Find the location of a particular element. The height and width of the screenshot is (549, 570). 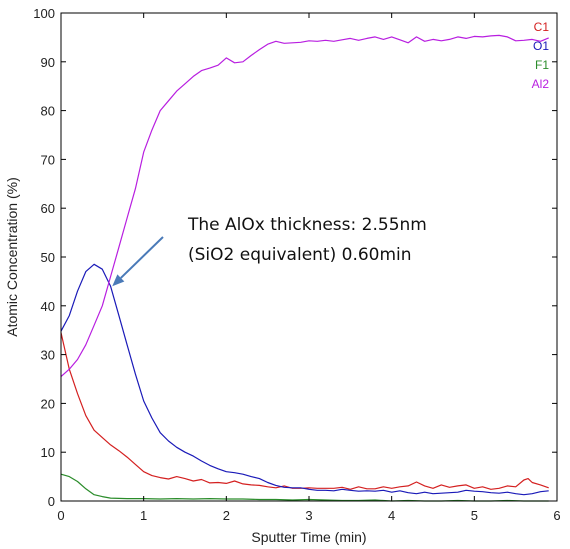

annotation-line-2: (SiO2 equivalent) 0.60min is located at coordinates (300, 255).